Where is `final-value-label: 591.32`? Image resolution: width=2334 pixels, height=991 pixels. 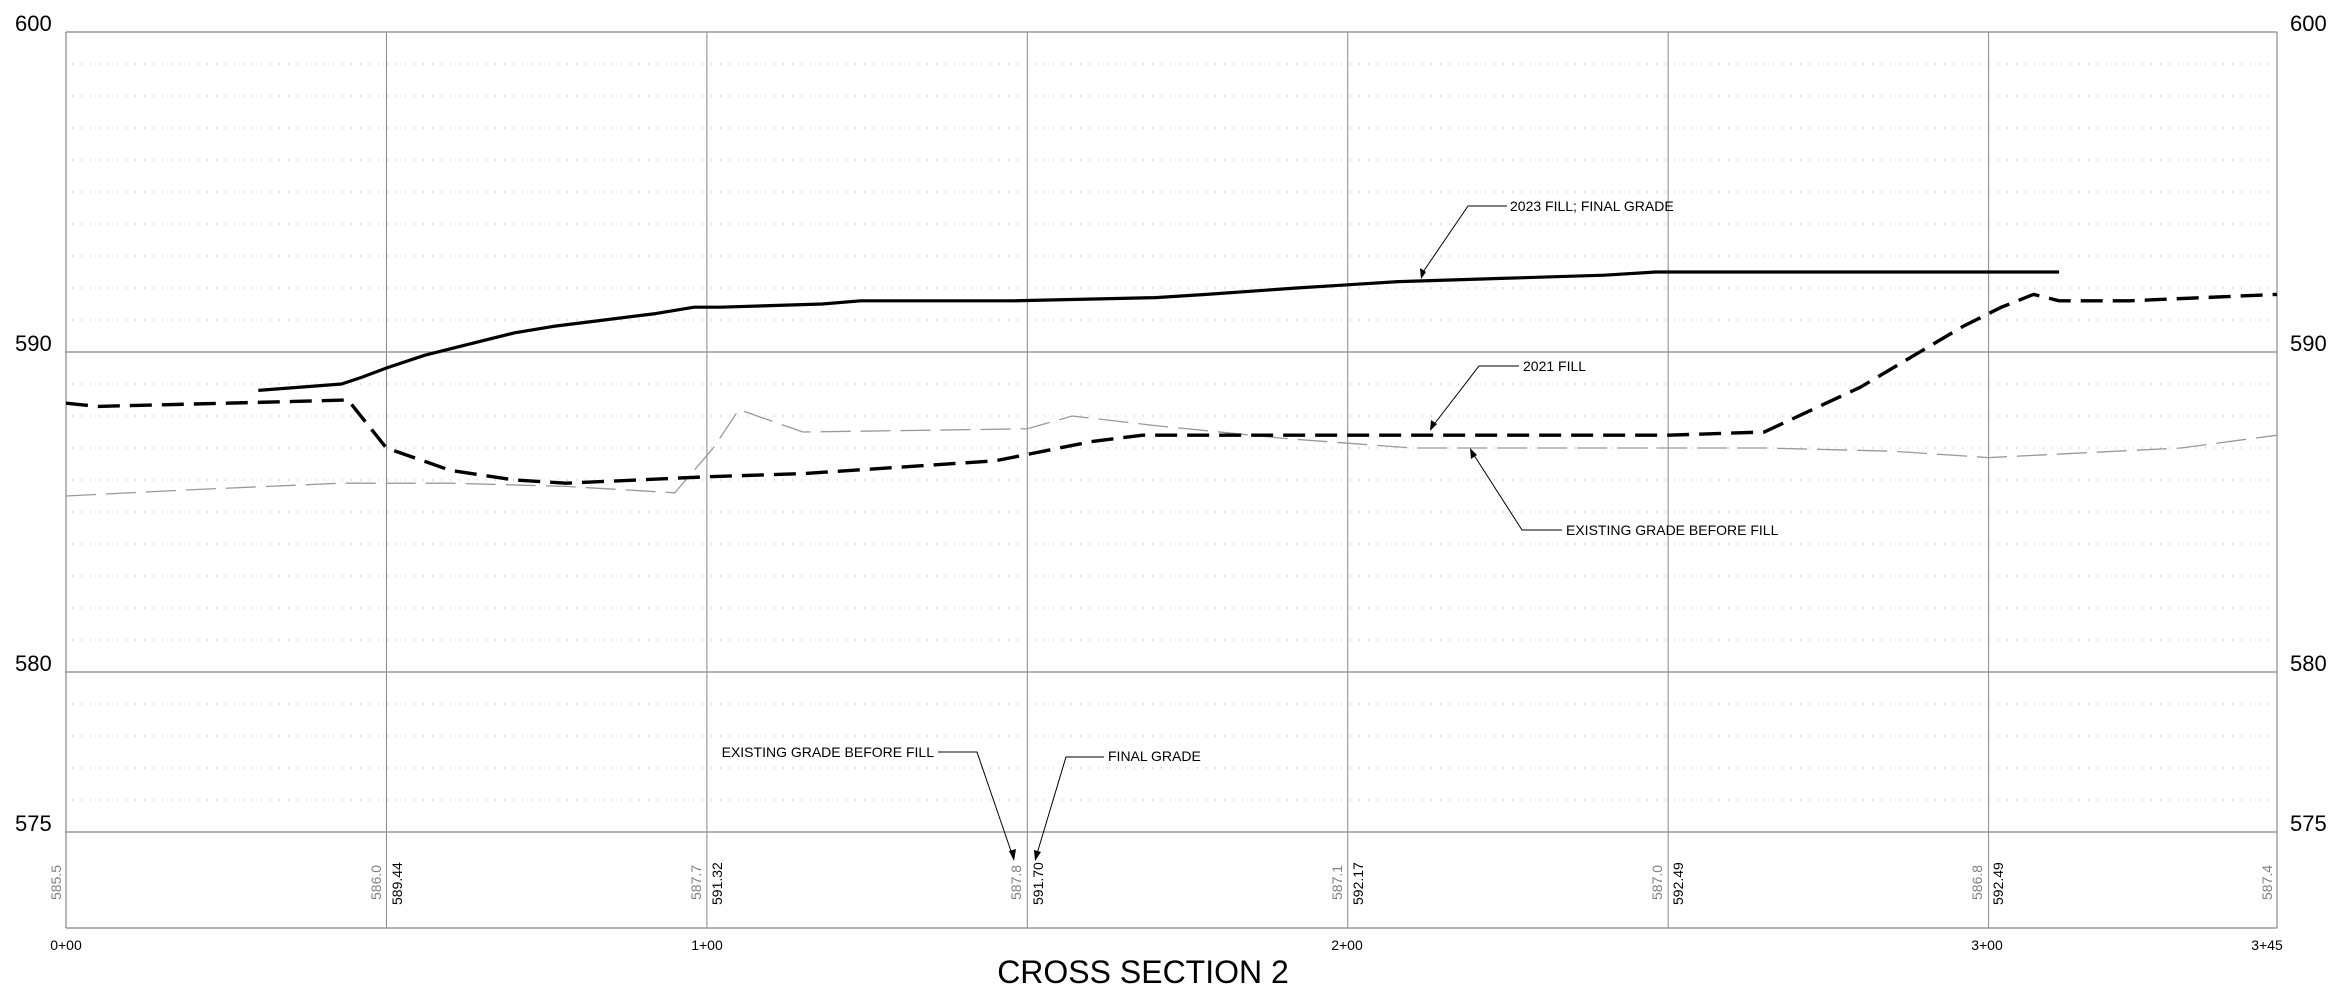 final-value-label: 591.32 is located at coordinates (717, 883).